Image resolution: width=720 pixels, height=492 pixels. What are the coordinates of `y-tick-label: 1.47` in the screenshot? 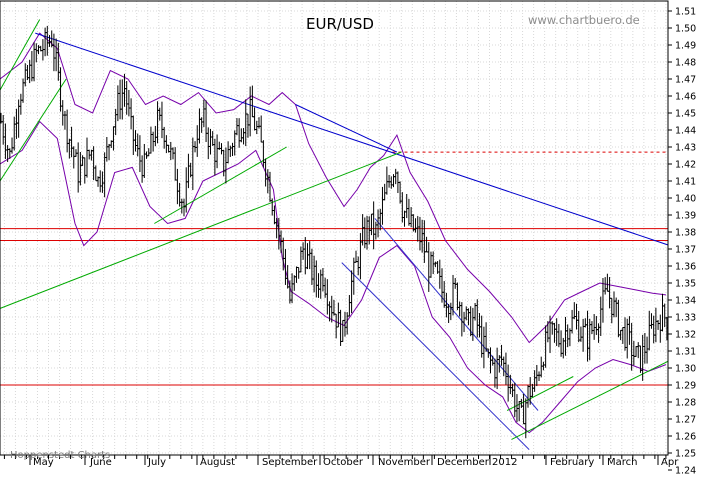 It's located at (685, 80).